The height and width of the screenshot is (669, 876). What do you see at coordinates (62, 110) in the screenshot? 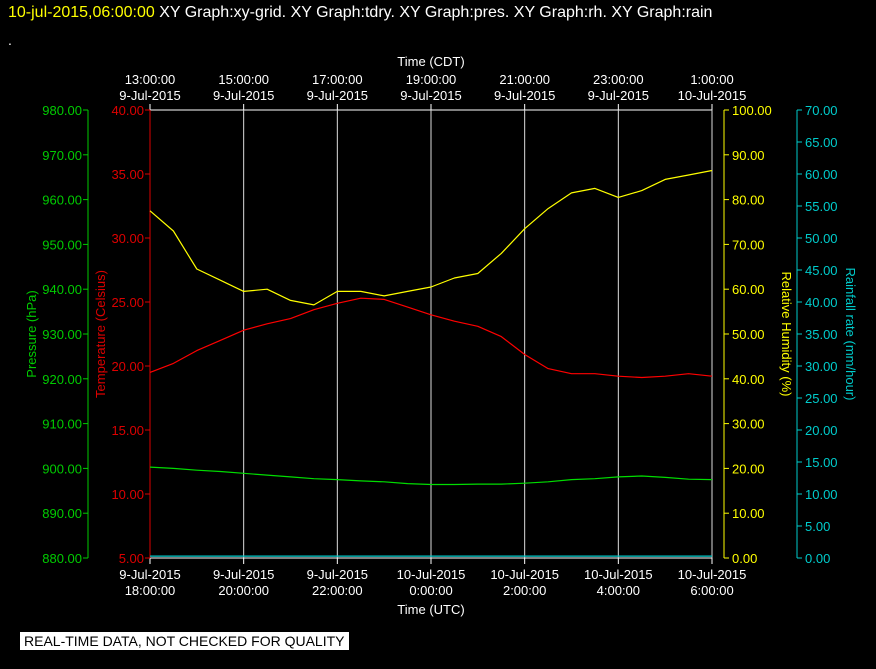
I see `pressure-tick-label: 980.00` at bounding box center [62, 110].